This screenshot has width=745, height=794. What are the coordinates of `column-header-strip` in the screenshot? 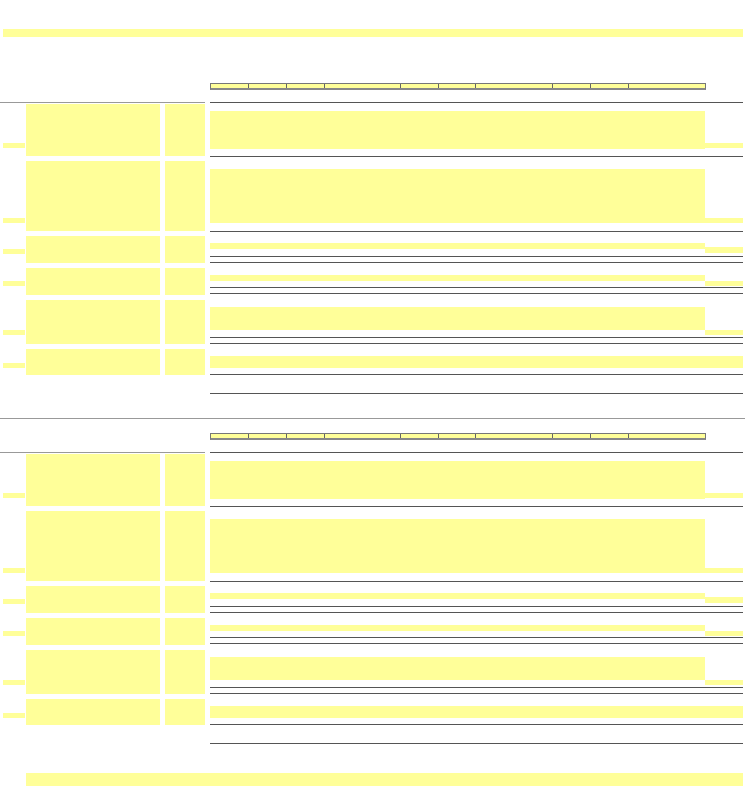 It's located at (458, 436).